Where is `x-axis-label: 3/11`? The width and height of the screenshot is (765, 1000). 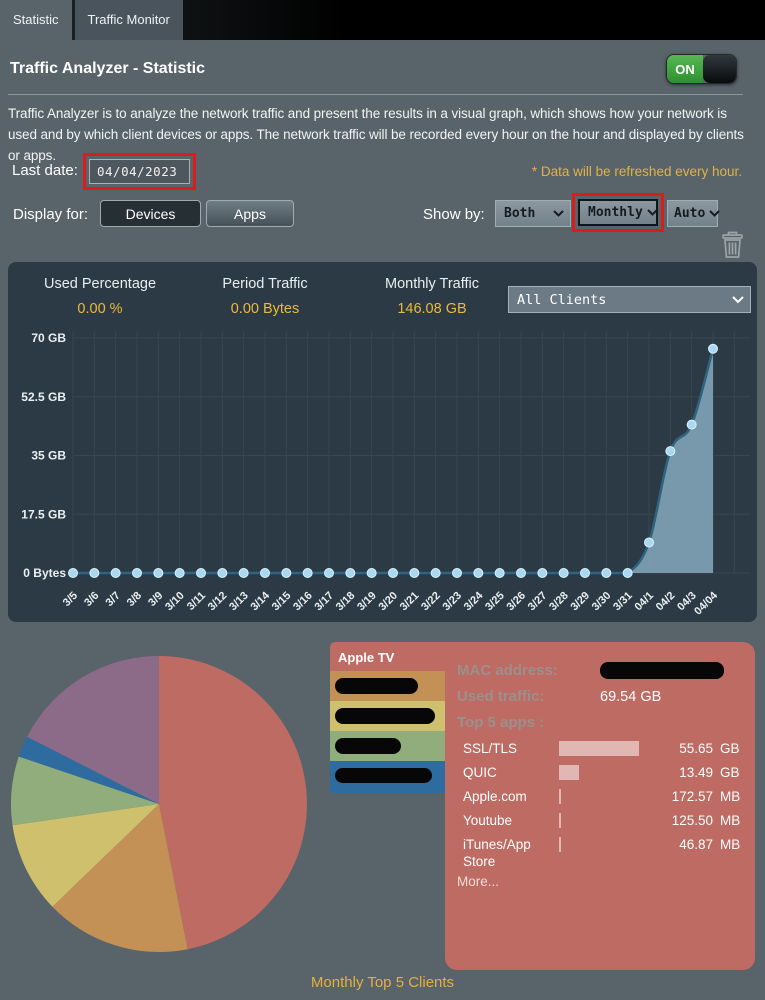 x-axis-label: 3/11 is located at coordinates (196, 601).